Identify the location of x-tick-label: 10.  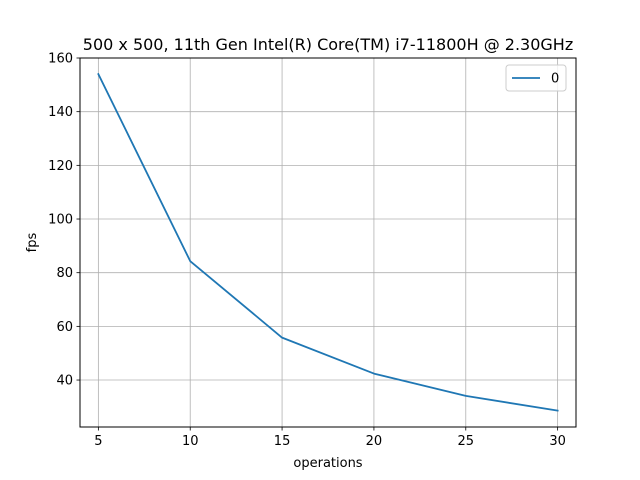
(190, 441).